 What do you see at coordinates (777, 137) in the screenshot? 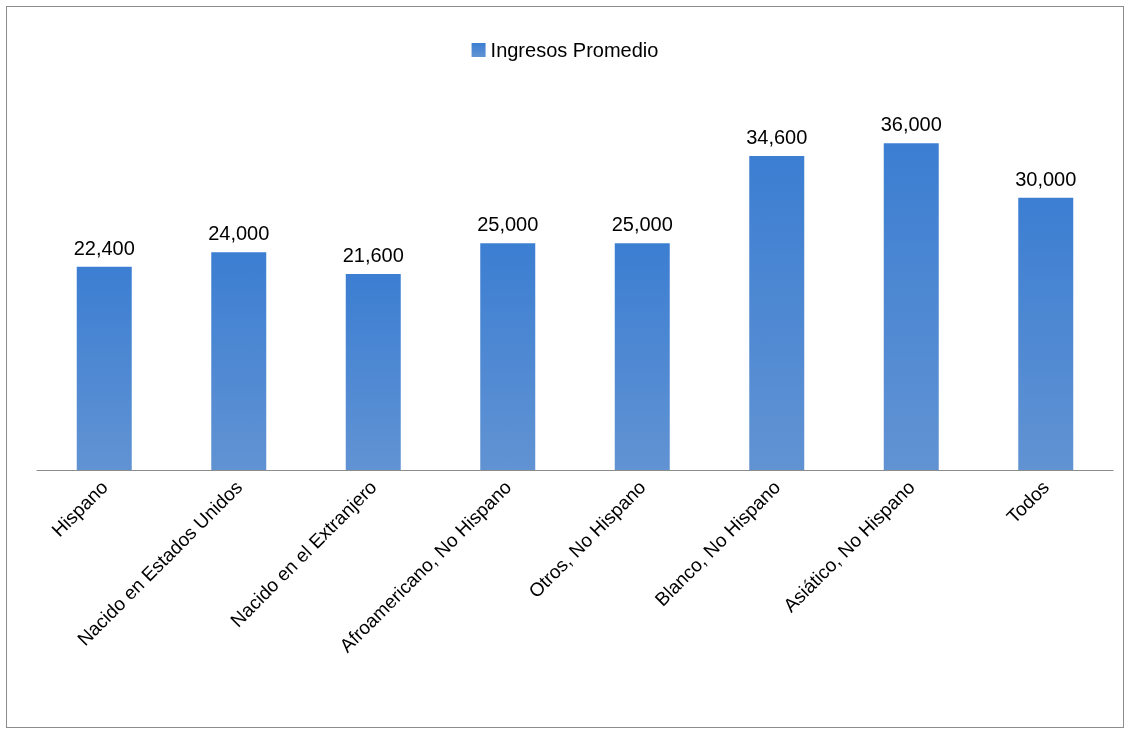
I see `data-label: 34,600` at bounding box center [777, 137].